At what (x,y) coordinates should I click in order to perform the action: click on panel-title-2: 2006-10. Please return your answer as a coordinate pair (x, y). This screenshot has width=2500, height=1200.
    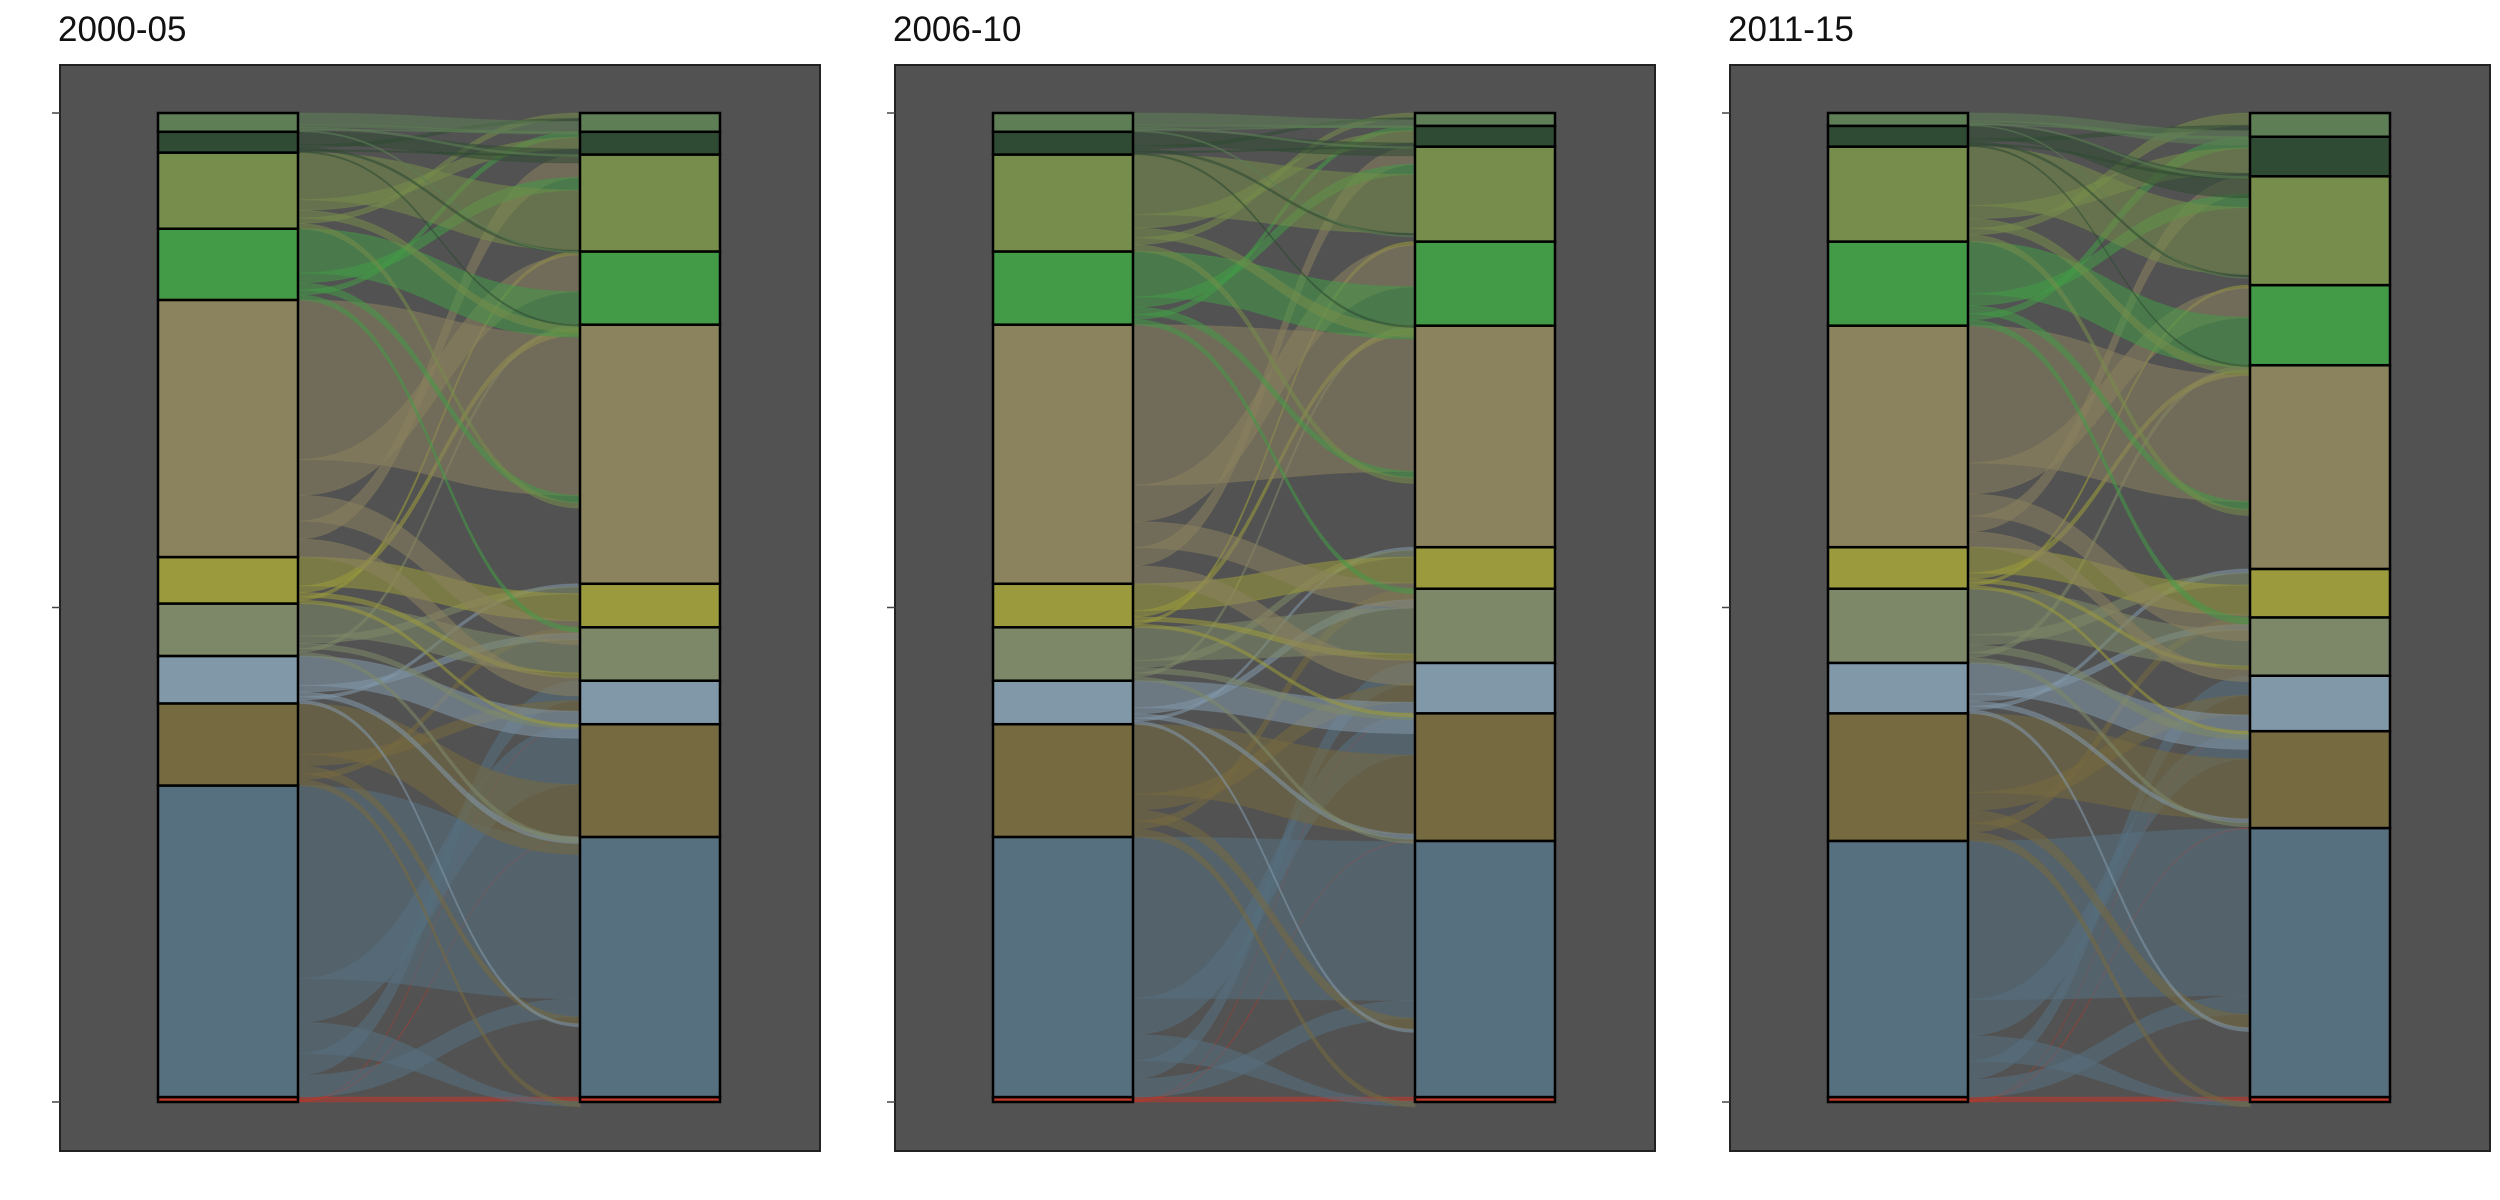
    Looking at the image, I should click on (957, 29).